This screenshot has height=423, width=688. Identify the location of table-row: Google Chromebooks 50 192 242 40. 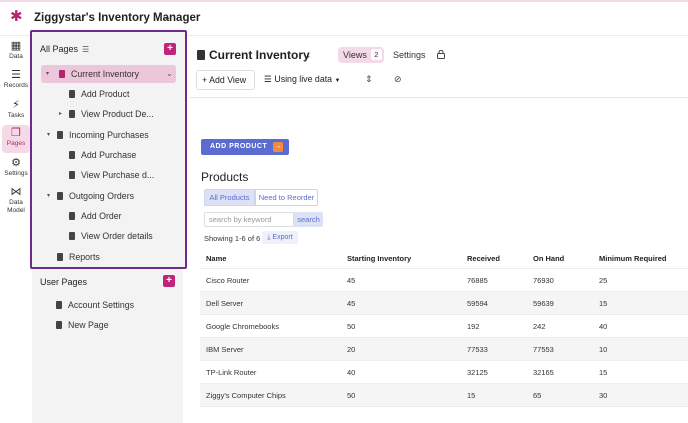
(444, 326).